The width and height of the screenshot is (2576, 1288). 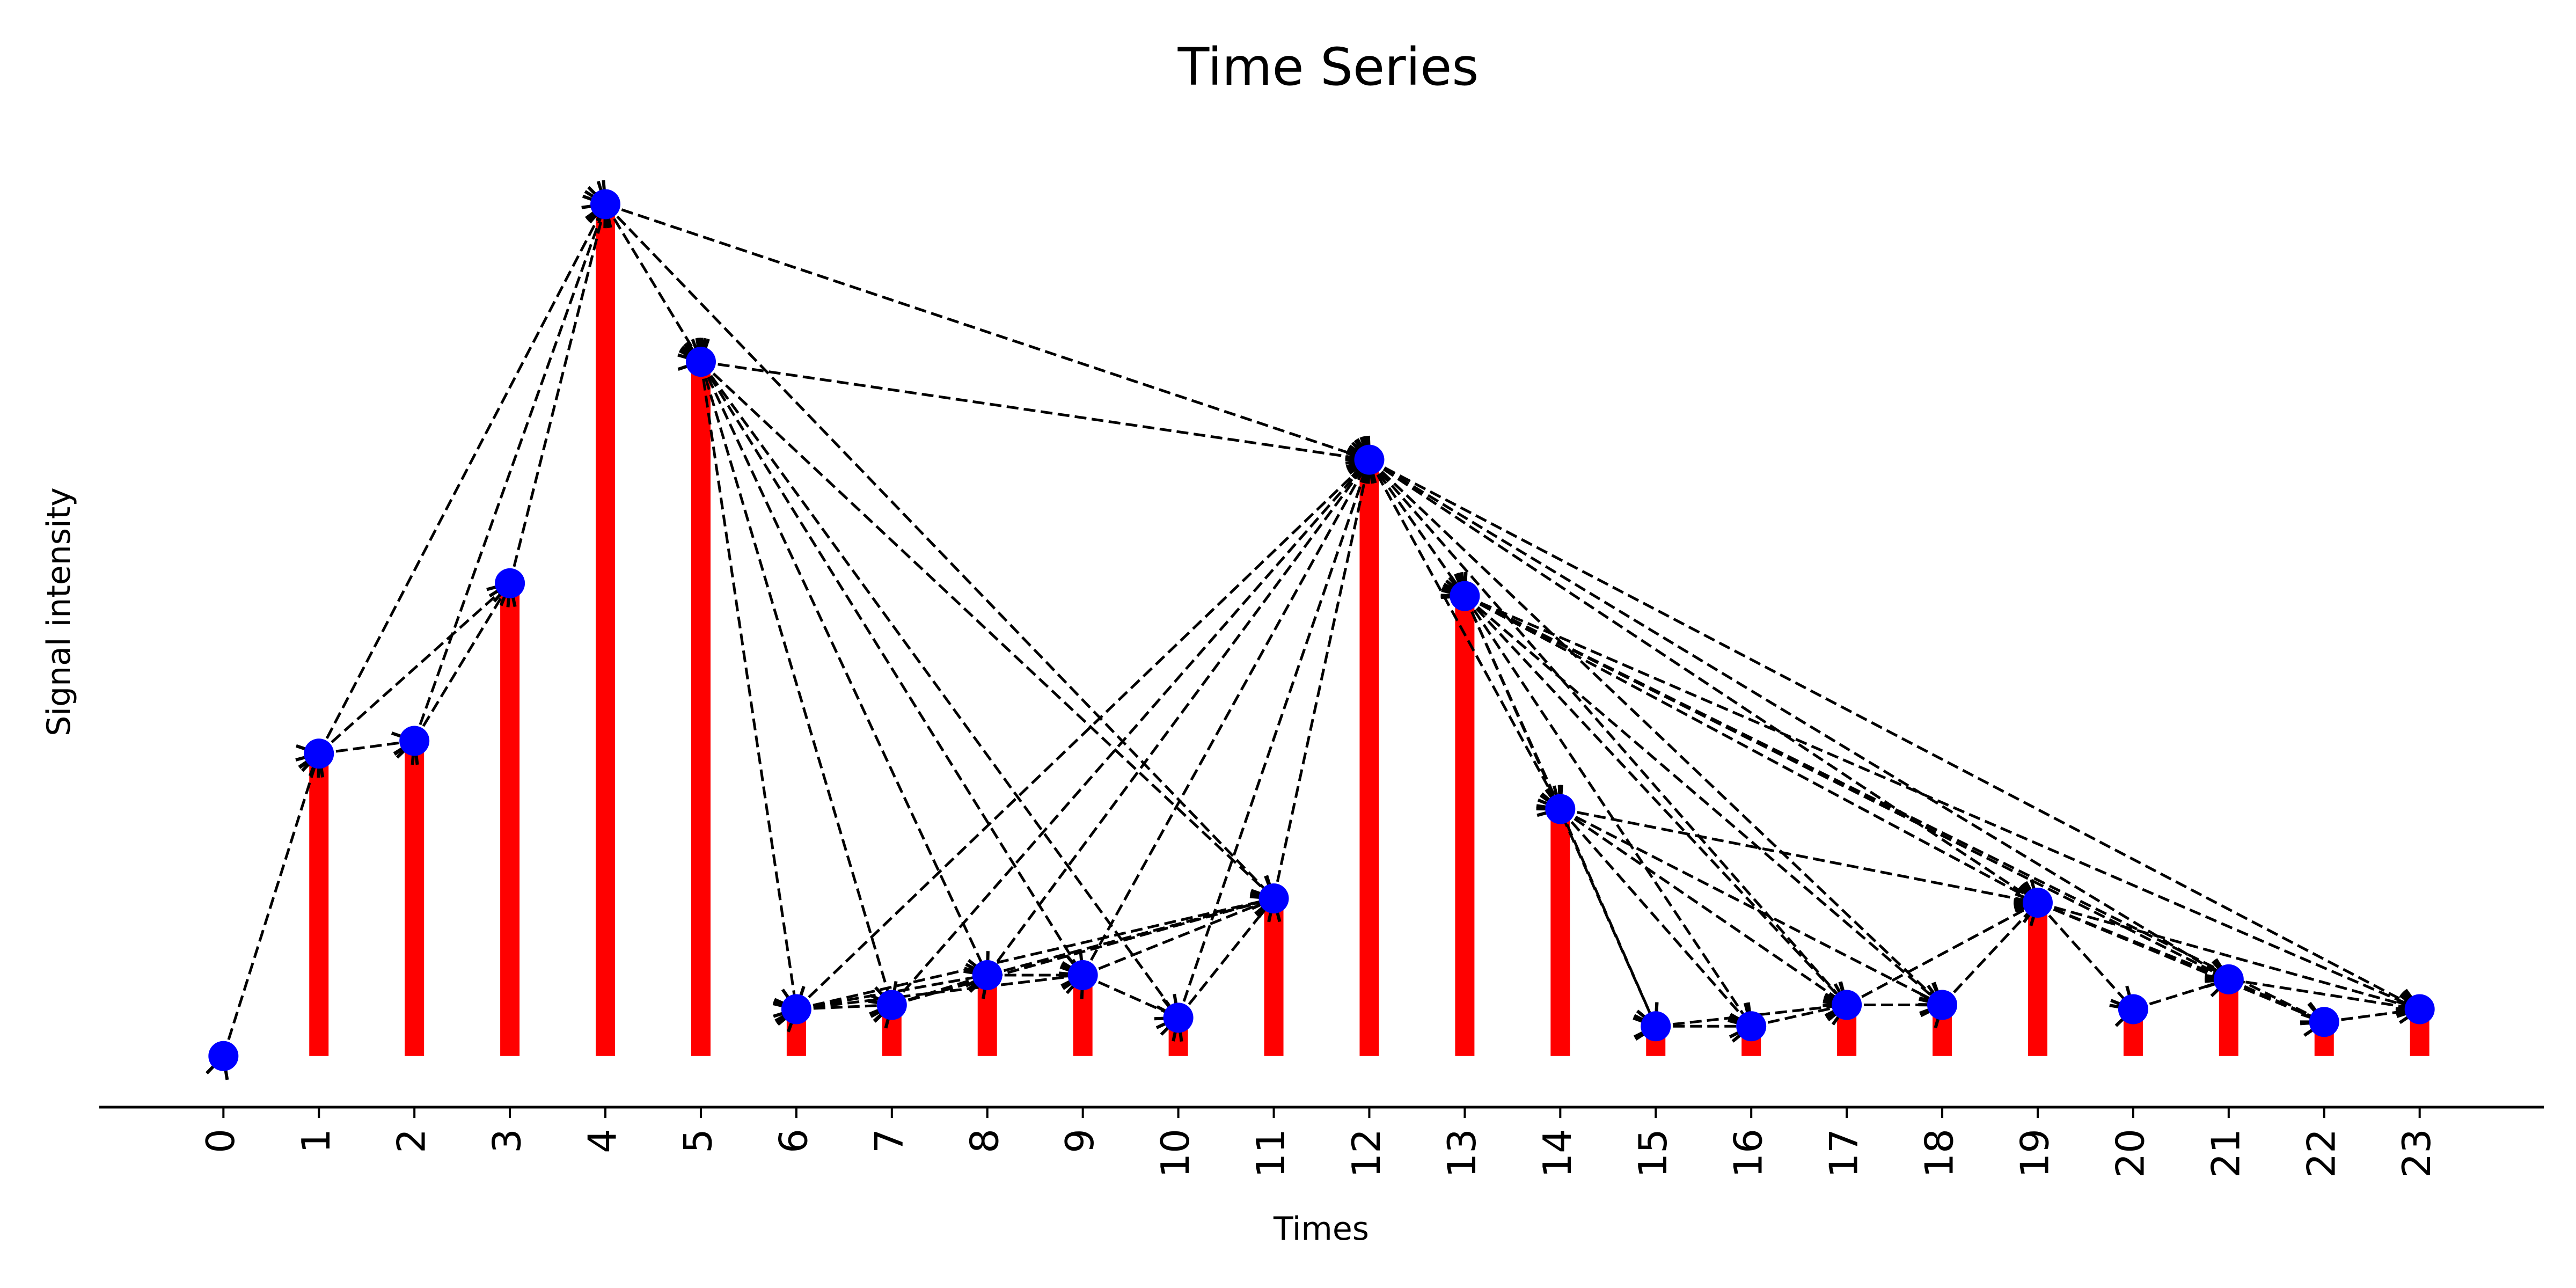 What do you see at coordinates (1328, 67) in the screenshot?
I see `chart-title: Time Series` at bounding box center [1328, 67].